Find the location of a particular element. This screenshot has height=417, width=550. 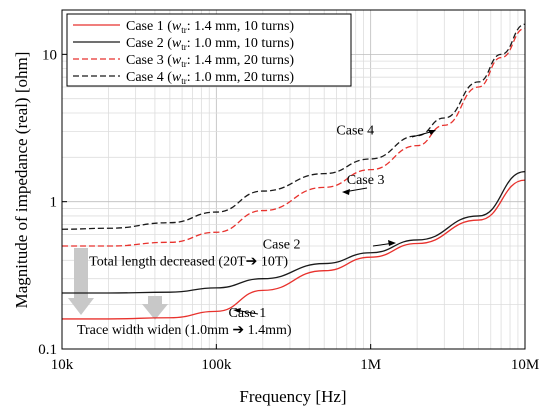

trace-width-arrow is located at coordinates (155, 308).